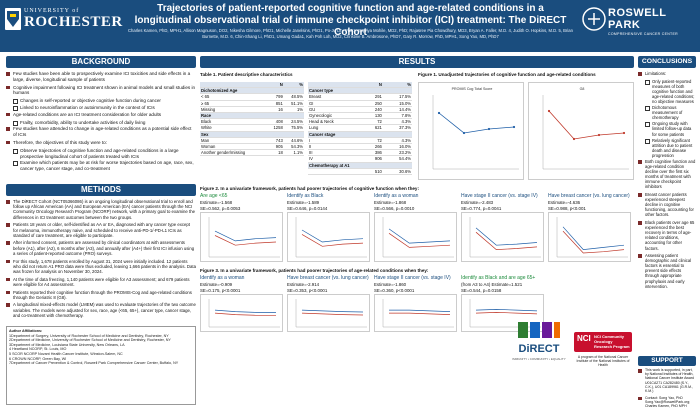 The height and width of the screenshot is (408, 700). What do you see at coordinates (667, 73) in the screenshot?
I see `conclusion-bullet: Limitations:` at bounding box center [667, 73].